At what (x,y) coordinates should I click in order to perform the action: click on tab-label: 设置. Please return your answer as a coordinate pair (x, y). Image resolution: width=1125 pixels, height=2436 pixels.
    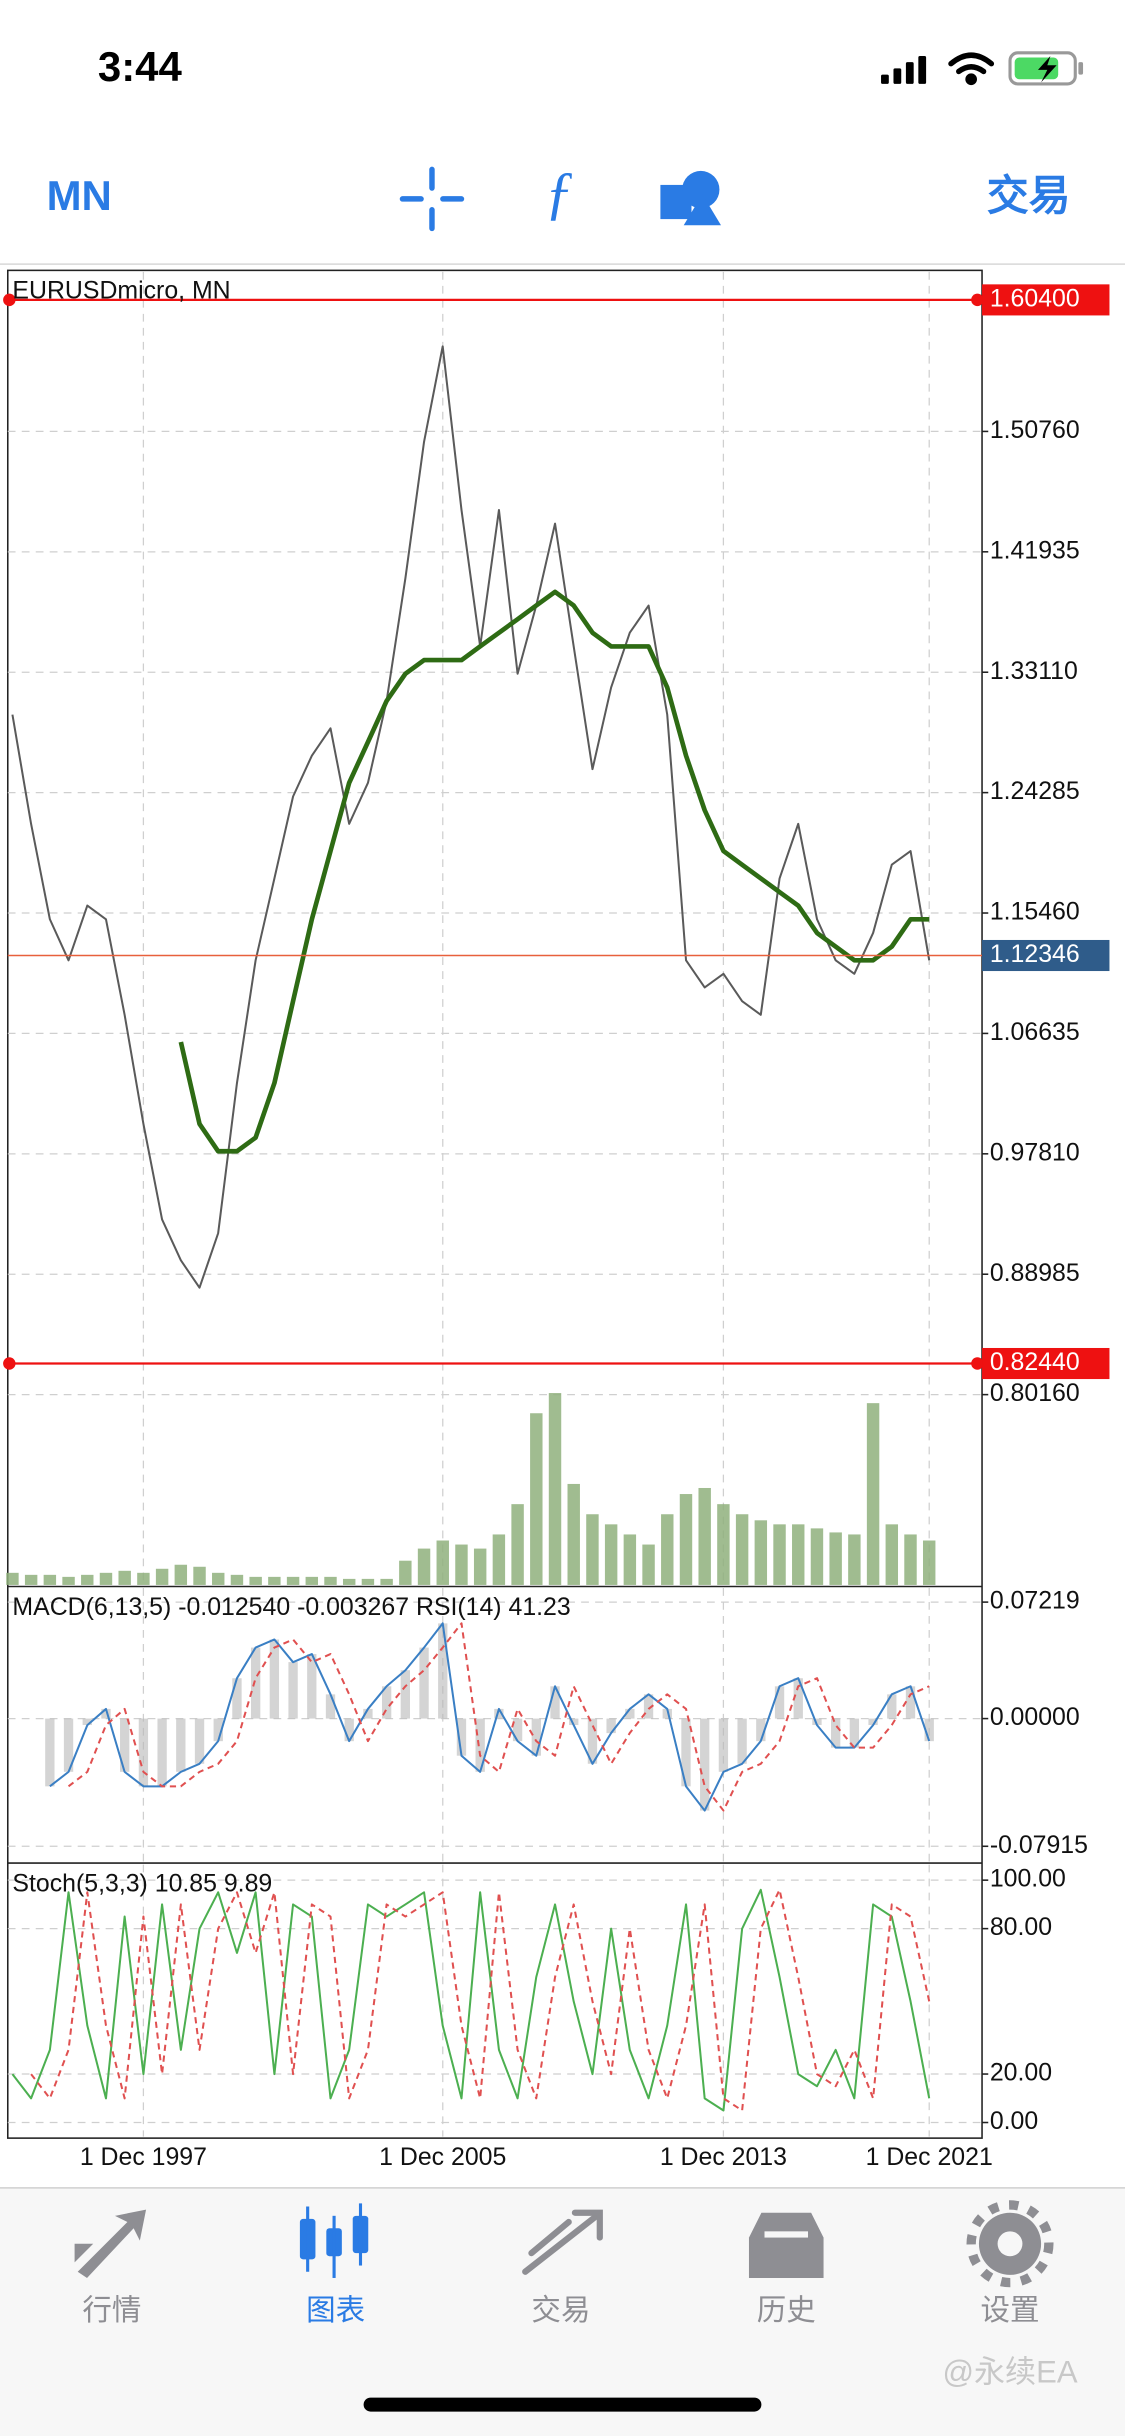
    Looking at the image, I should click on (1009, 2310).